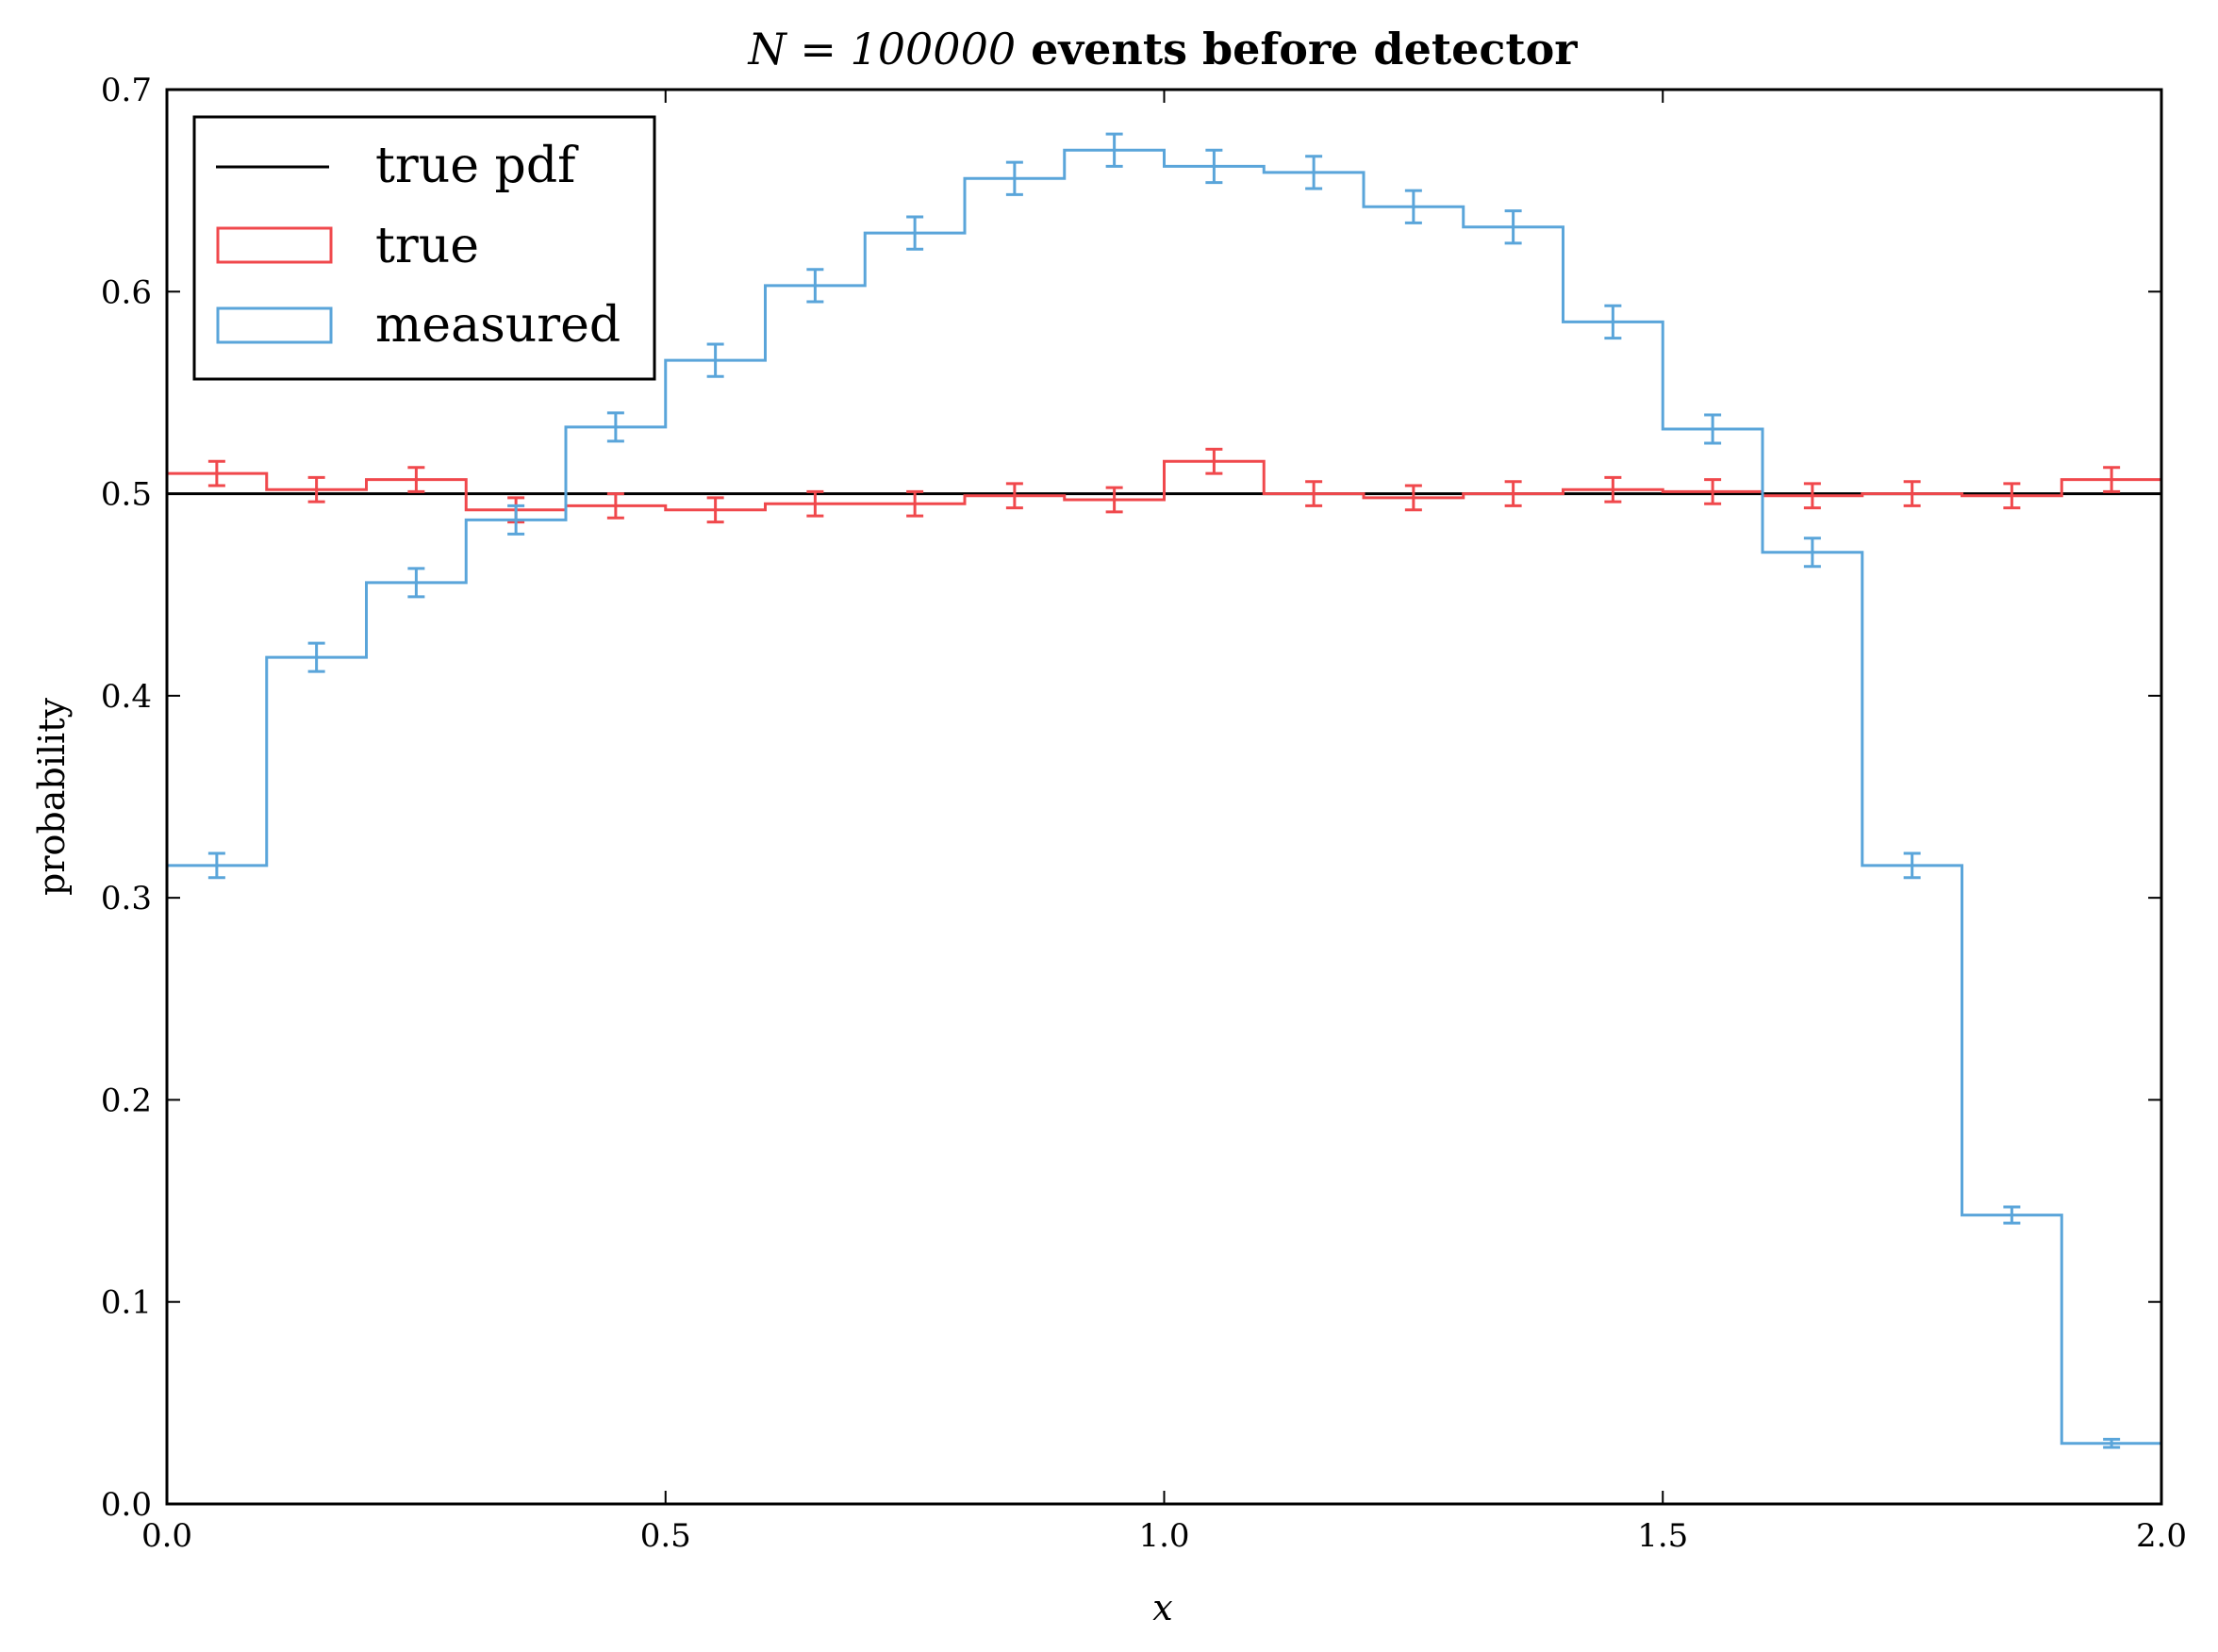 This screenshot has width=2218, height=1652. What do you see at coordinates (126, 90) in the screenshot?
I see `y-tick-label: 0.7` at bounding box center [126, 90].